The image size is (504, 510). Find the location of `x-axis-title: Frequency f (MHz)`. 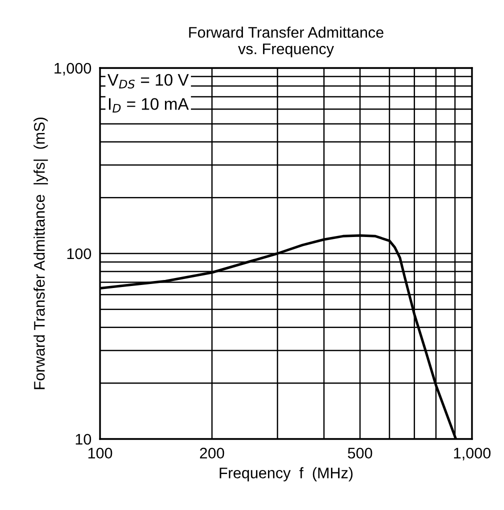

x-axis-title: Frequency f (MHz) is located at coordinates (286, 474).